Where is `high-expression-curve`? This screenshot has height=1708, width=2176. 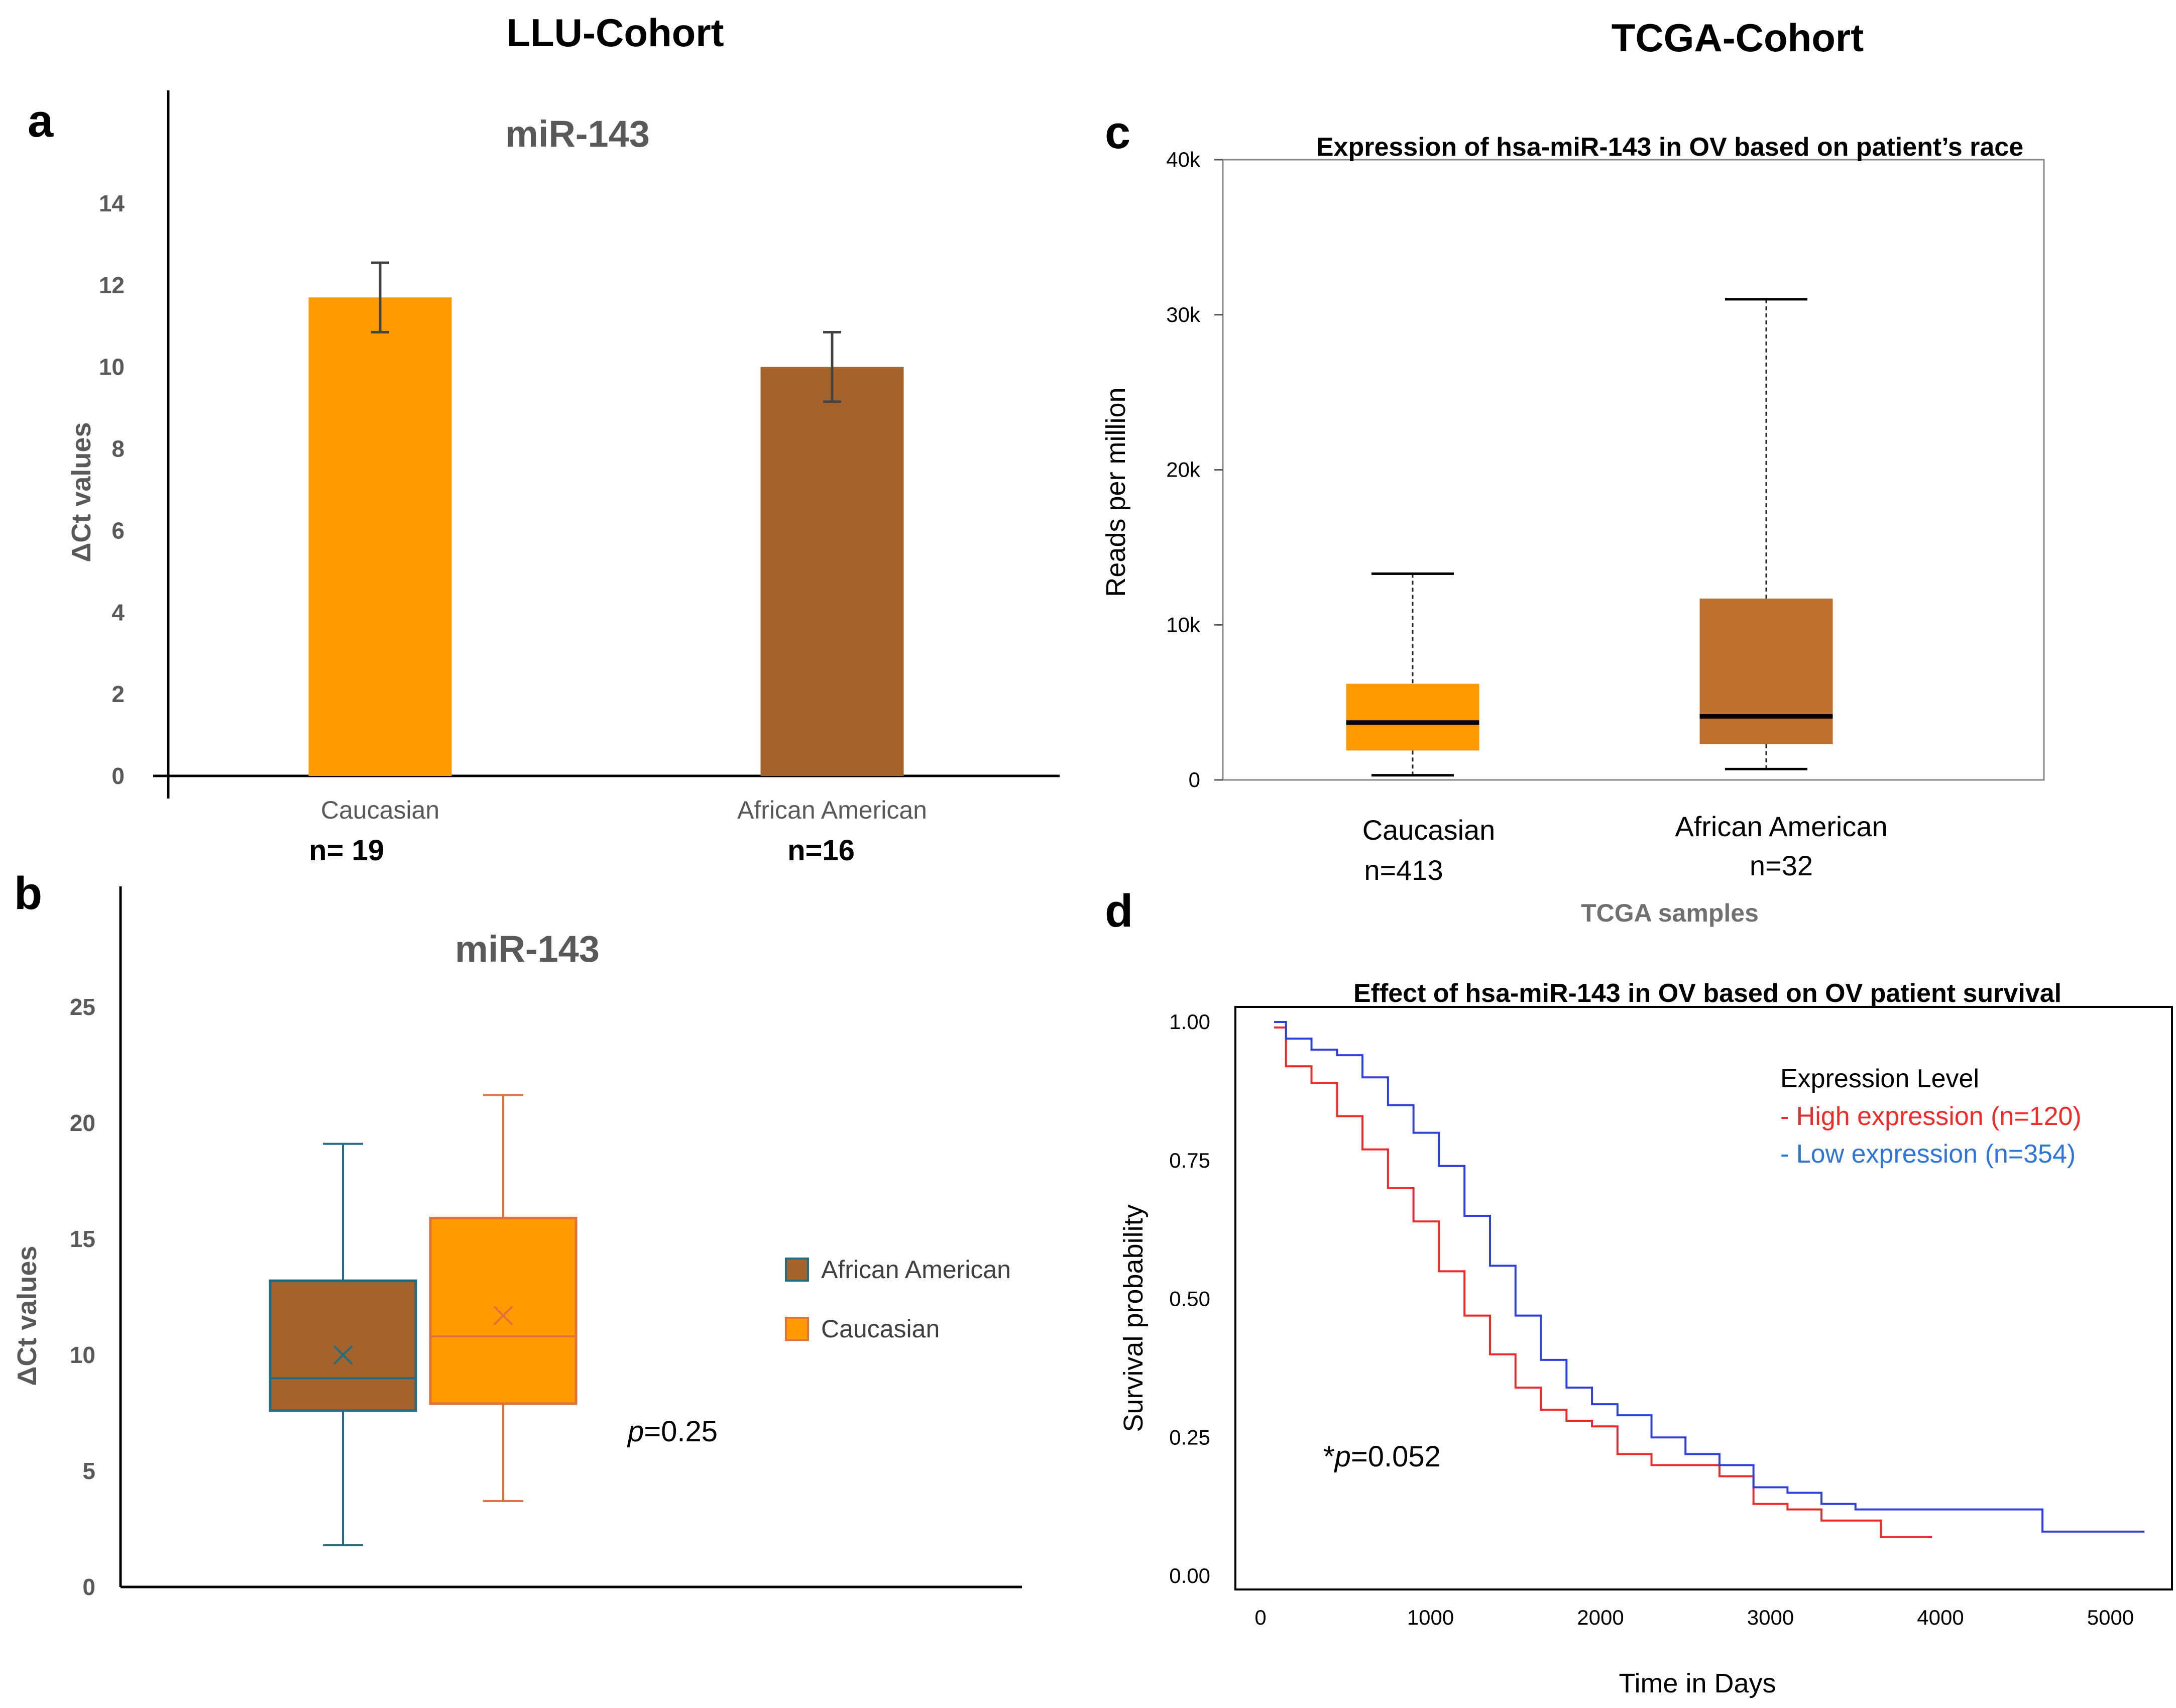 high-expression-curve is located at coordinates (1603, 1282).